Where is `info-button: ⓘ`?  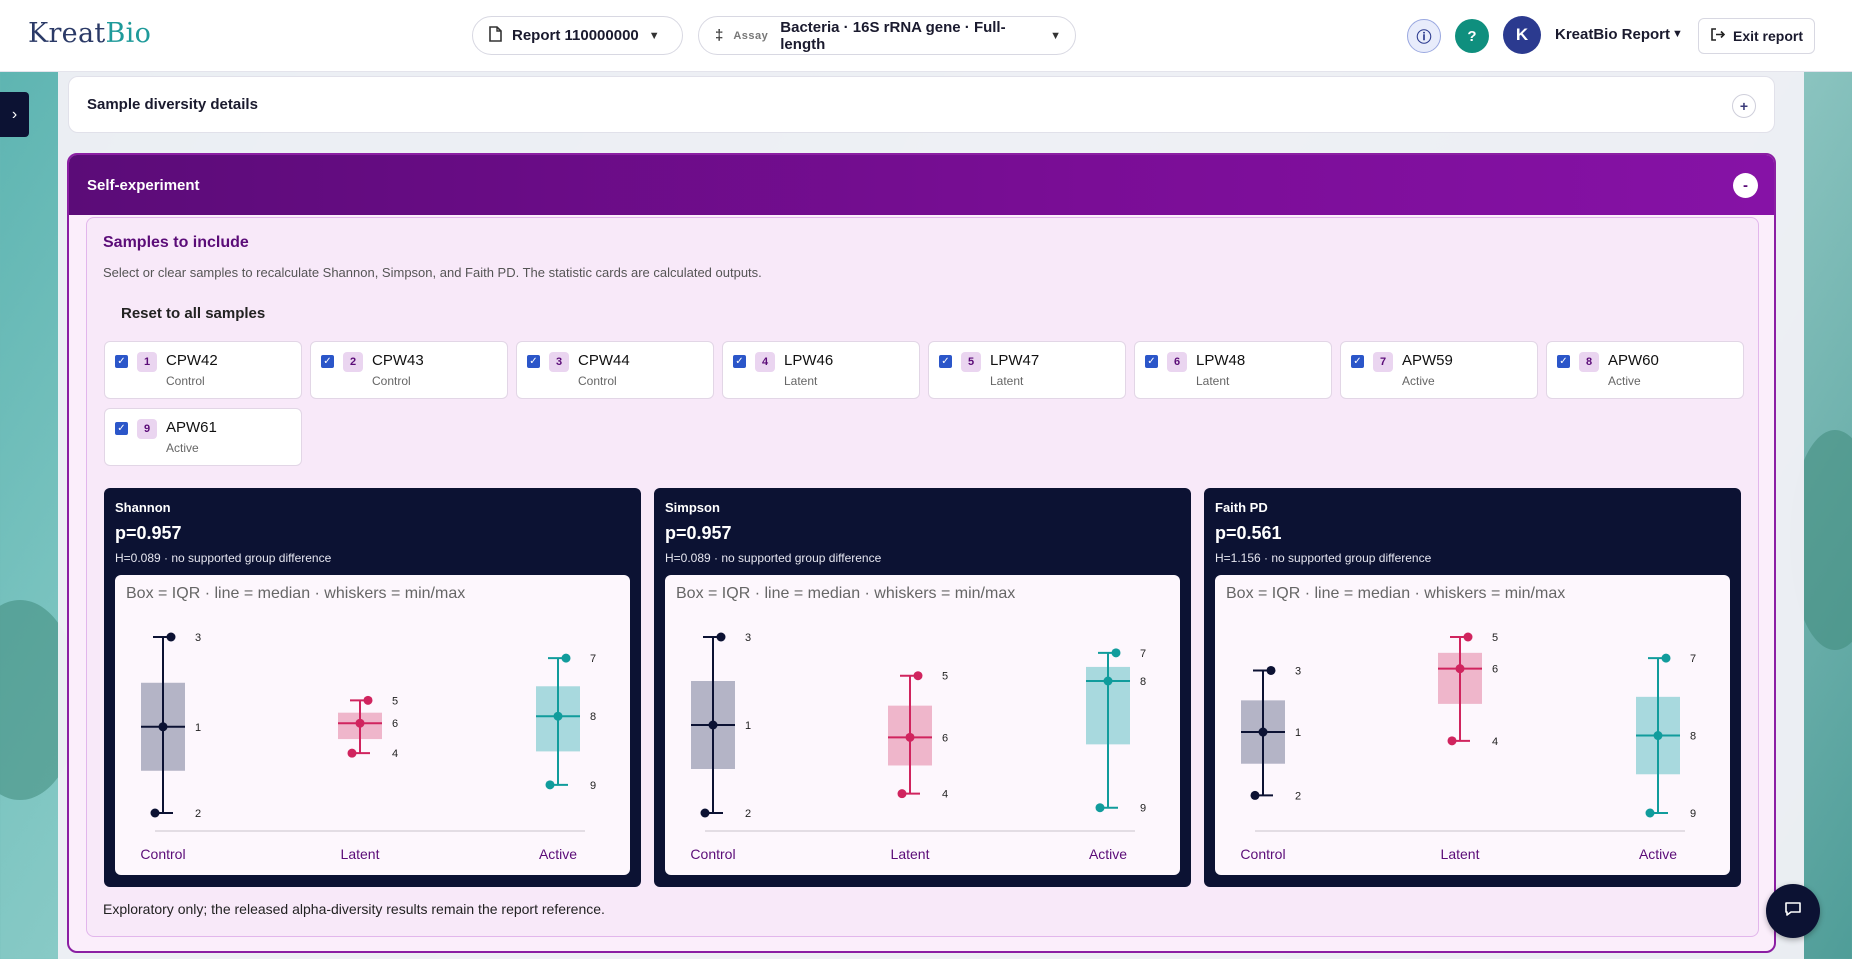
info-button: ⓘ is located at coordinates (1424, 36).